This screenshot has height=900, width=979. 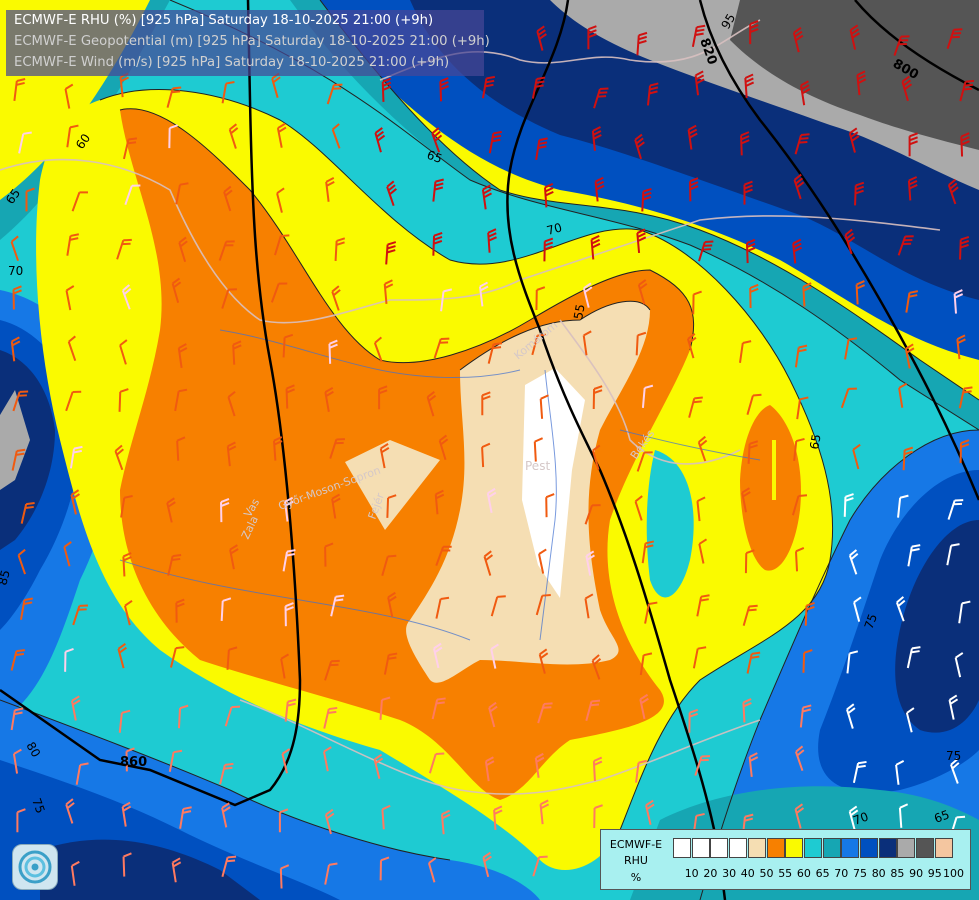 I want to click on contour-label: 75, so click(x=871, y=621).